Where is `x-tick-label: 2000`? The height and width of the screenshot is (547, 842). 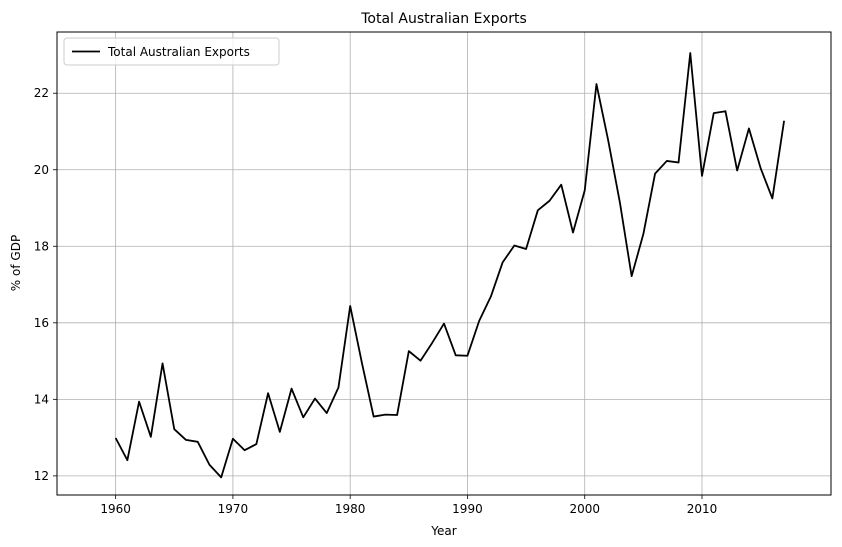
x-tick-label: 2000 is located at coordinates (584, 509).